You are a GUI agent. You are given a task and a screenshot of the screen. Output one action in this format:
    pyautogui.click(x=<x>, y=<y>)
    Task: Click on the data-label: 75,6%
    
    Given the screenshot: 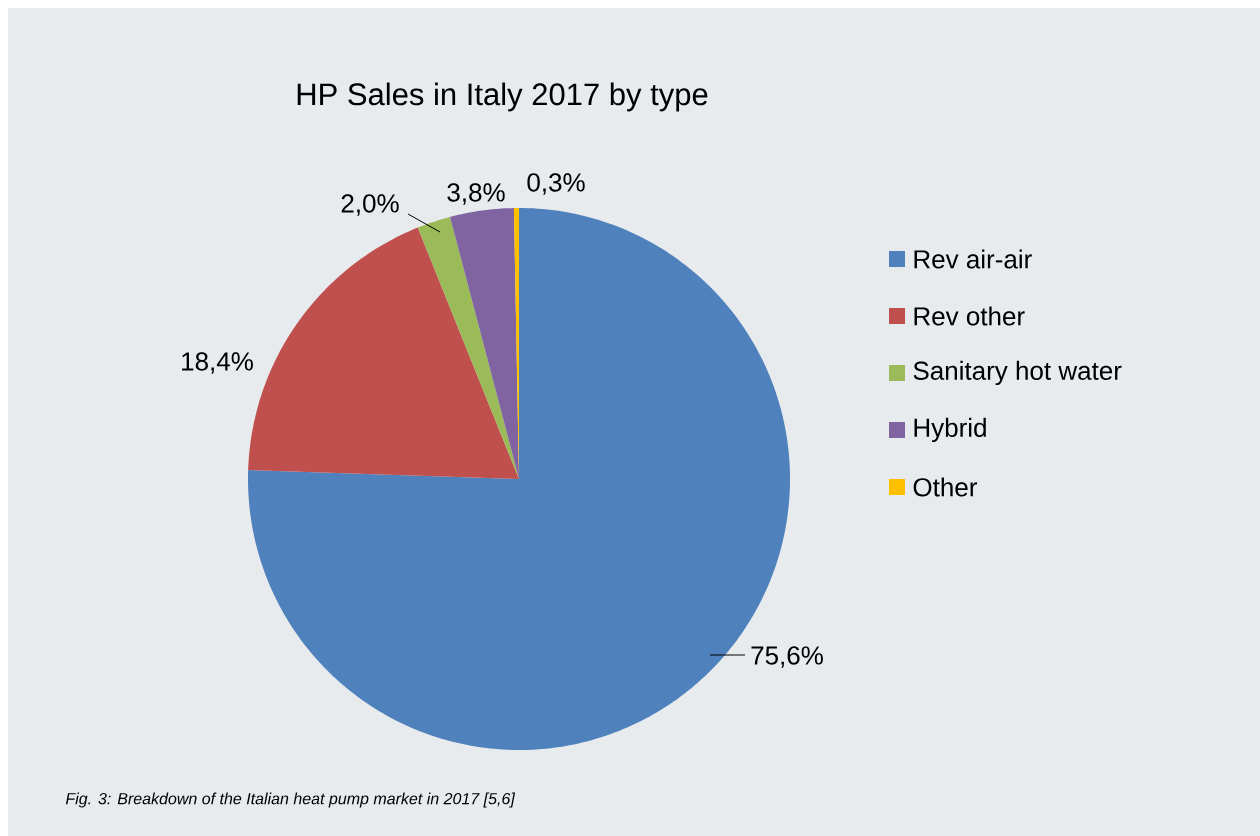 What is the action you would take?
    pyautogui.click(x=787, y=657)
    